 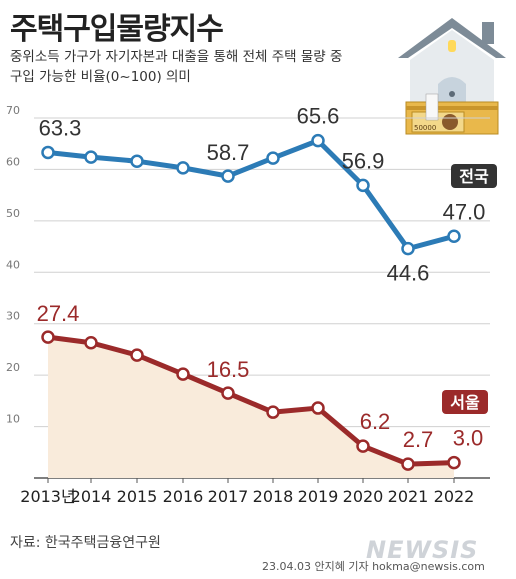 I want to click on seoul-data-label: 6.2, so click(x=375, y=421).